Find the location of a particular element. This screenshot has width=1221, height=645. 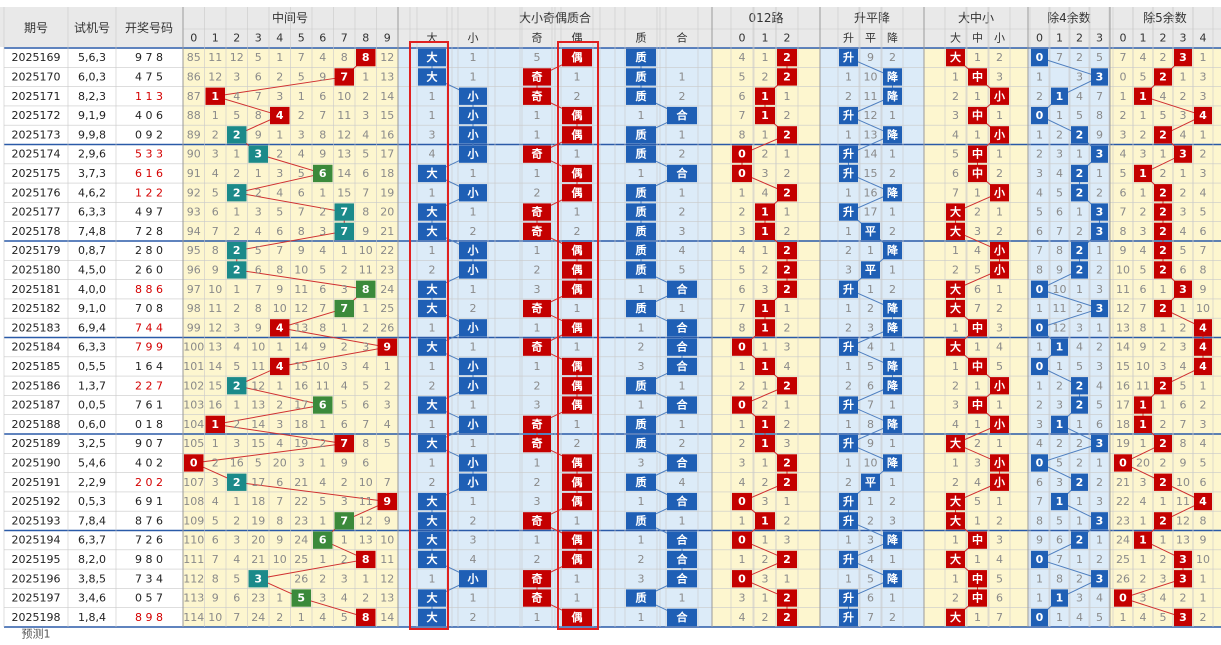

mod5-miss: 17 is located at coordinates (1123, 405).